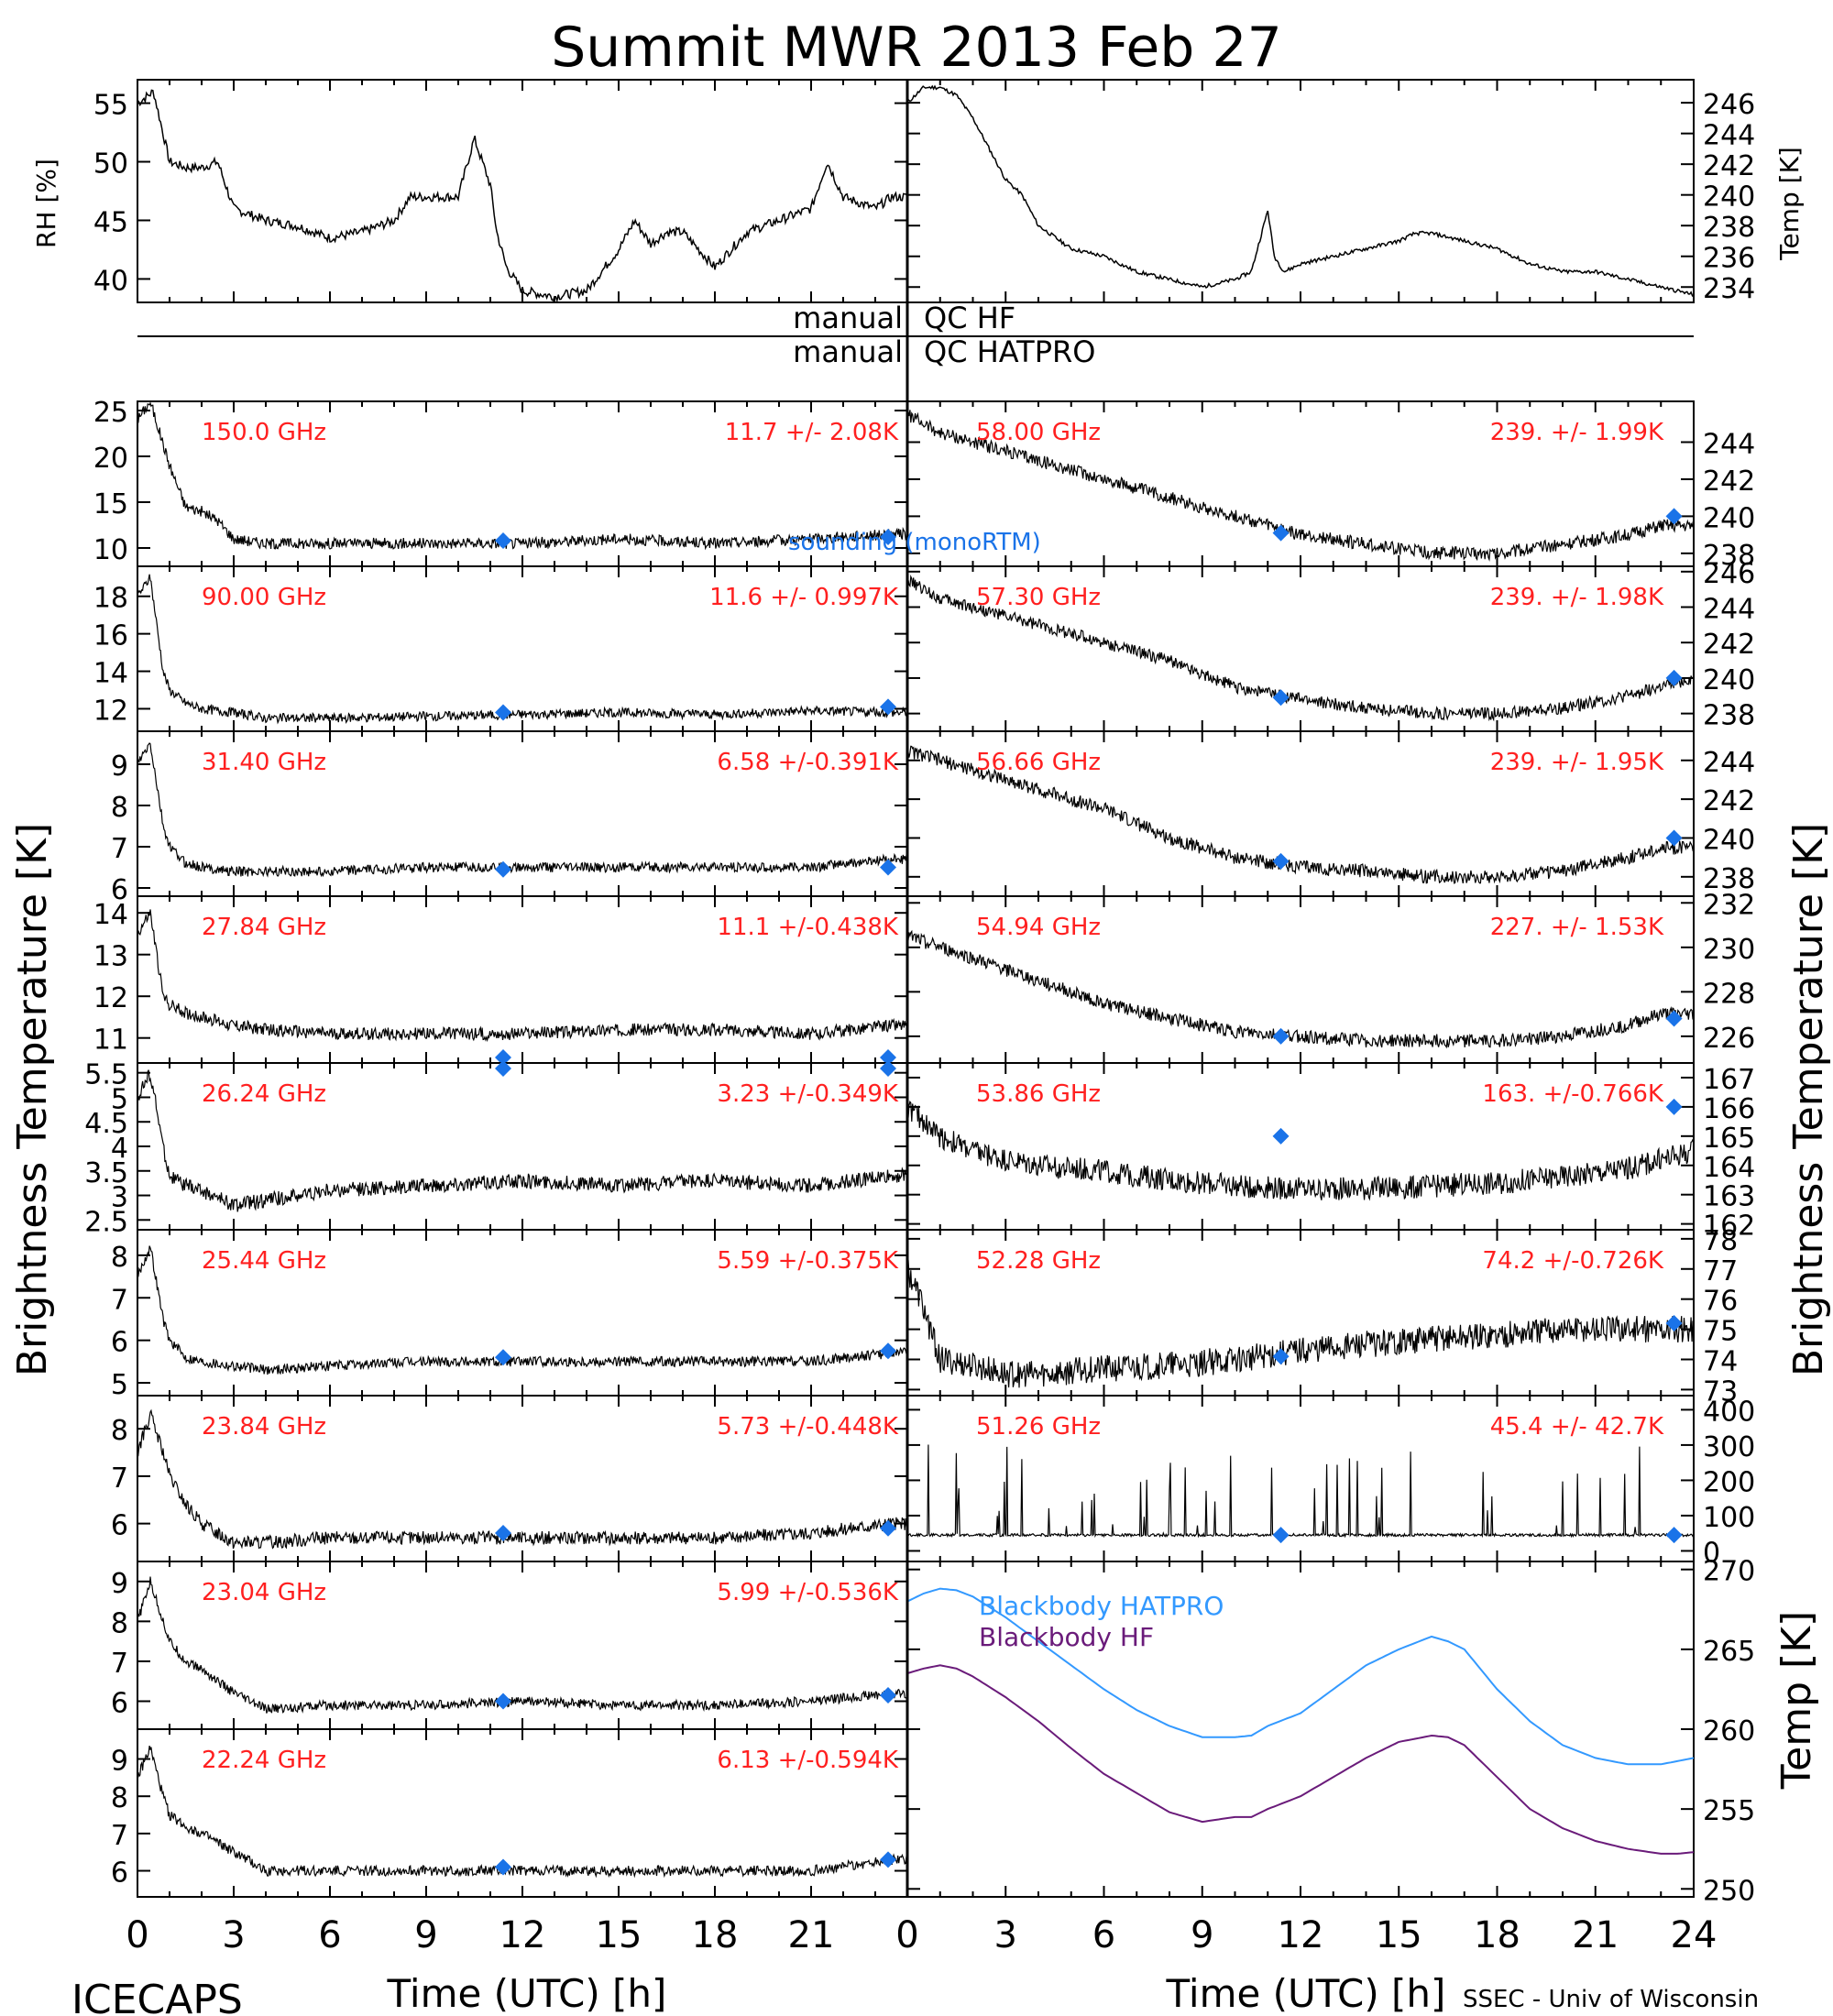  I want to click on y-tick-label: 0, so click(1711, 1553).